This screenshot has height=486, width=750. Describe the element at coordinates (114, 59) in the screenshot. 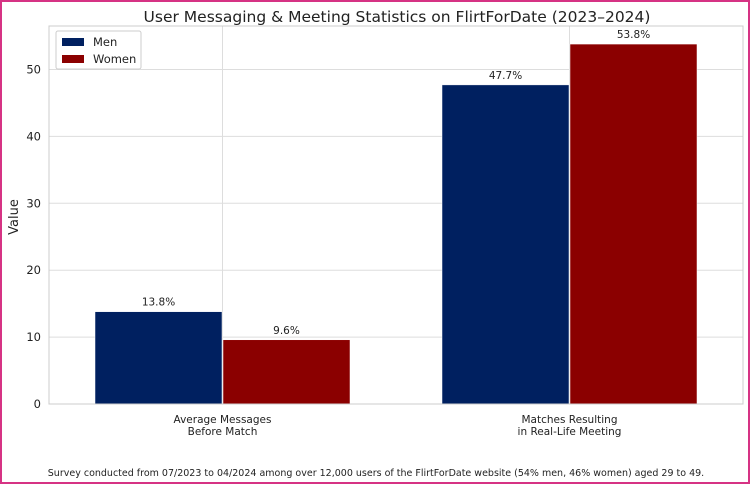

I see `legend-label-women: Women` at that location.